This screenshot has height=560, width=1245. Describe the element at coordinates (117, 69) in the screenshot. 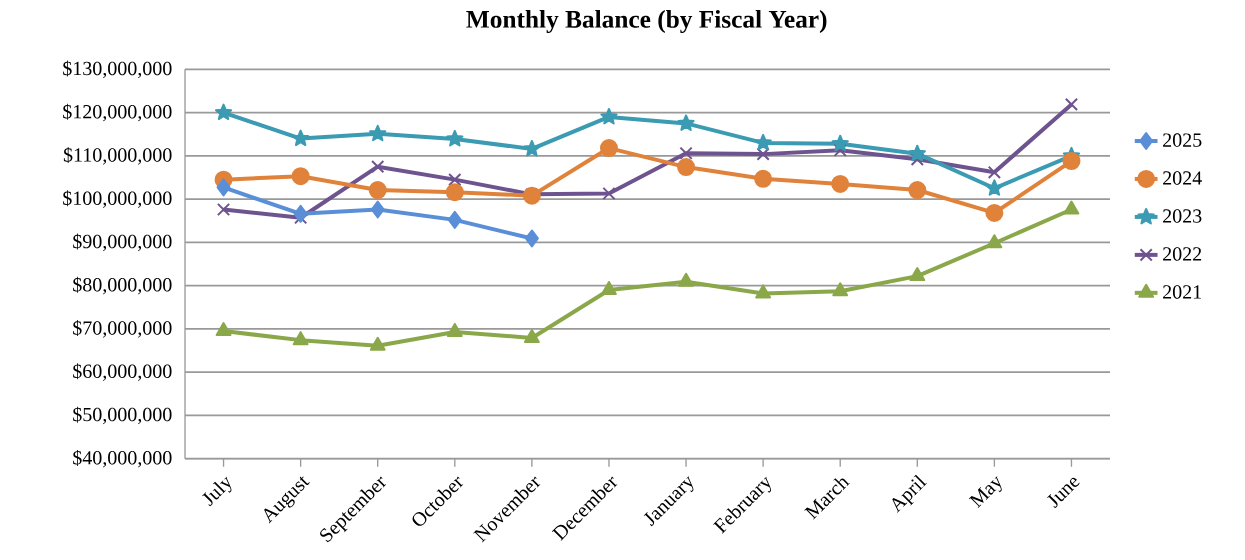

I see `y-tick-label: $130,000,000` at that location.